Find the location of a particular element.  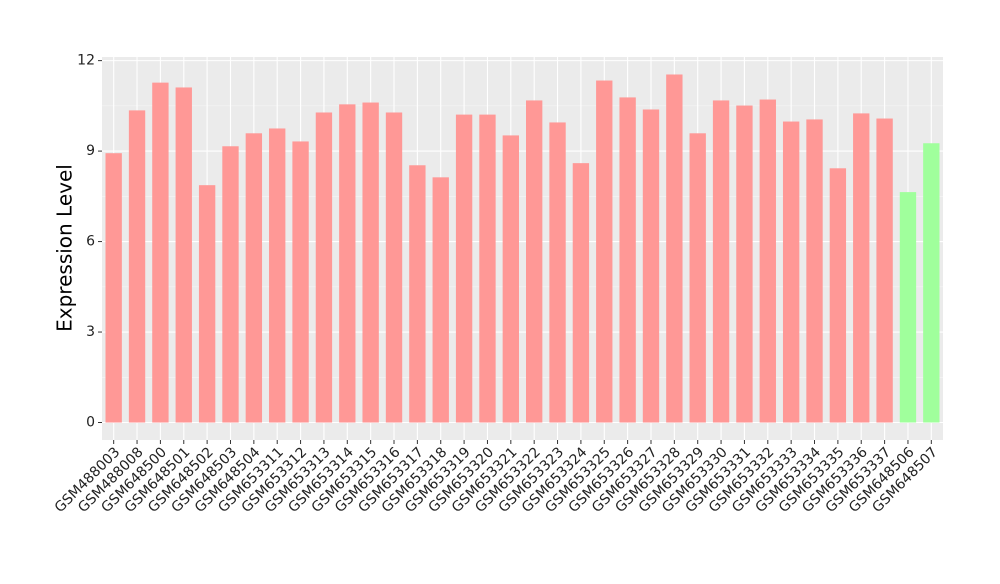

y-tick-label: 12 is located at coordinates (86, 61).